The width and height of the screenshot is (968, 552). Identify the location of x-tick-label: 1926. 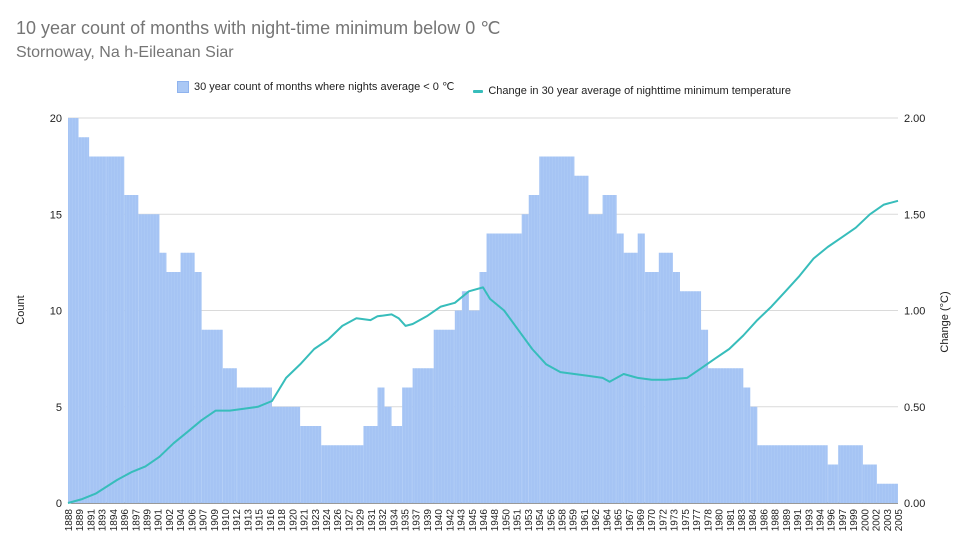
(338, 520).